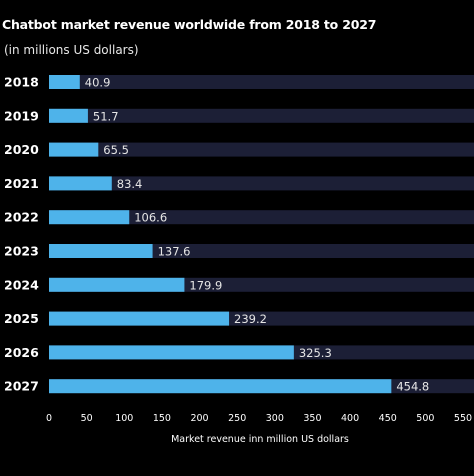 This screenshot has height=476, width=474. Describe the element at coordinates (312, 418) in the screenshot. I see `x-tick-label: 350` at that location.